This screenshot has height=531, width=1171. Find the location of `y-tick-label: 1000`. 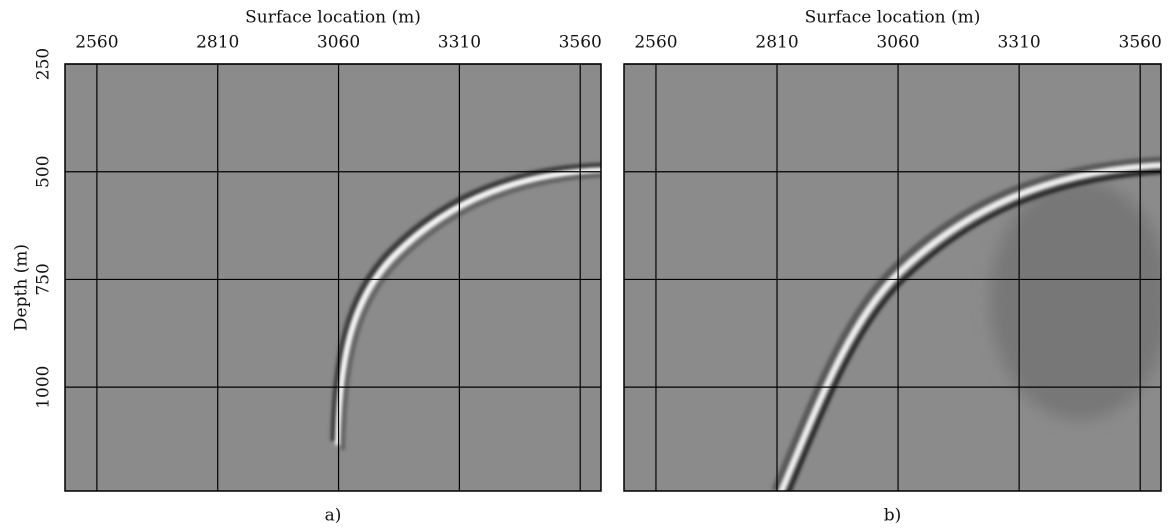

y-tick-label: 1000 is located at coordinates (44, 387).